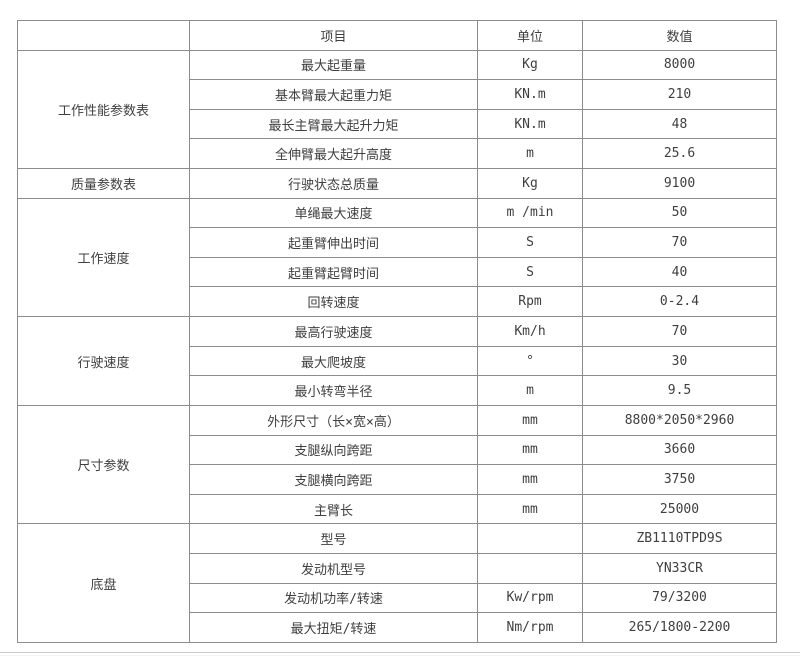  I want to click on value-cell: 3750, so click(679, 479).